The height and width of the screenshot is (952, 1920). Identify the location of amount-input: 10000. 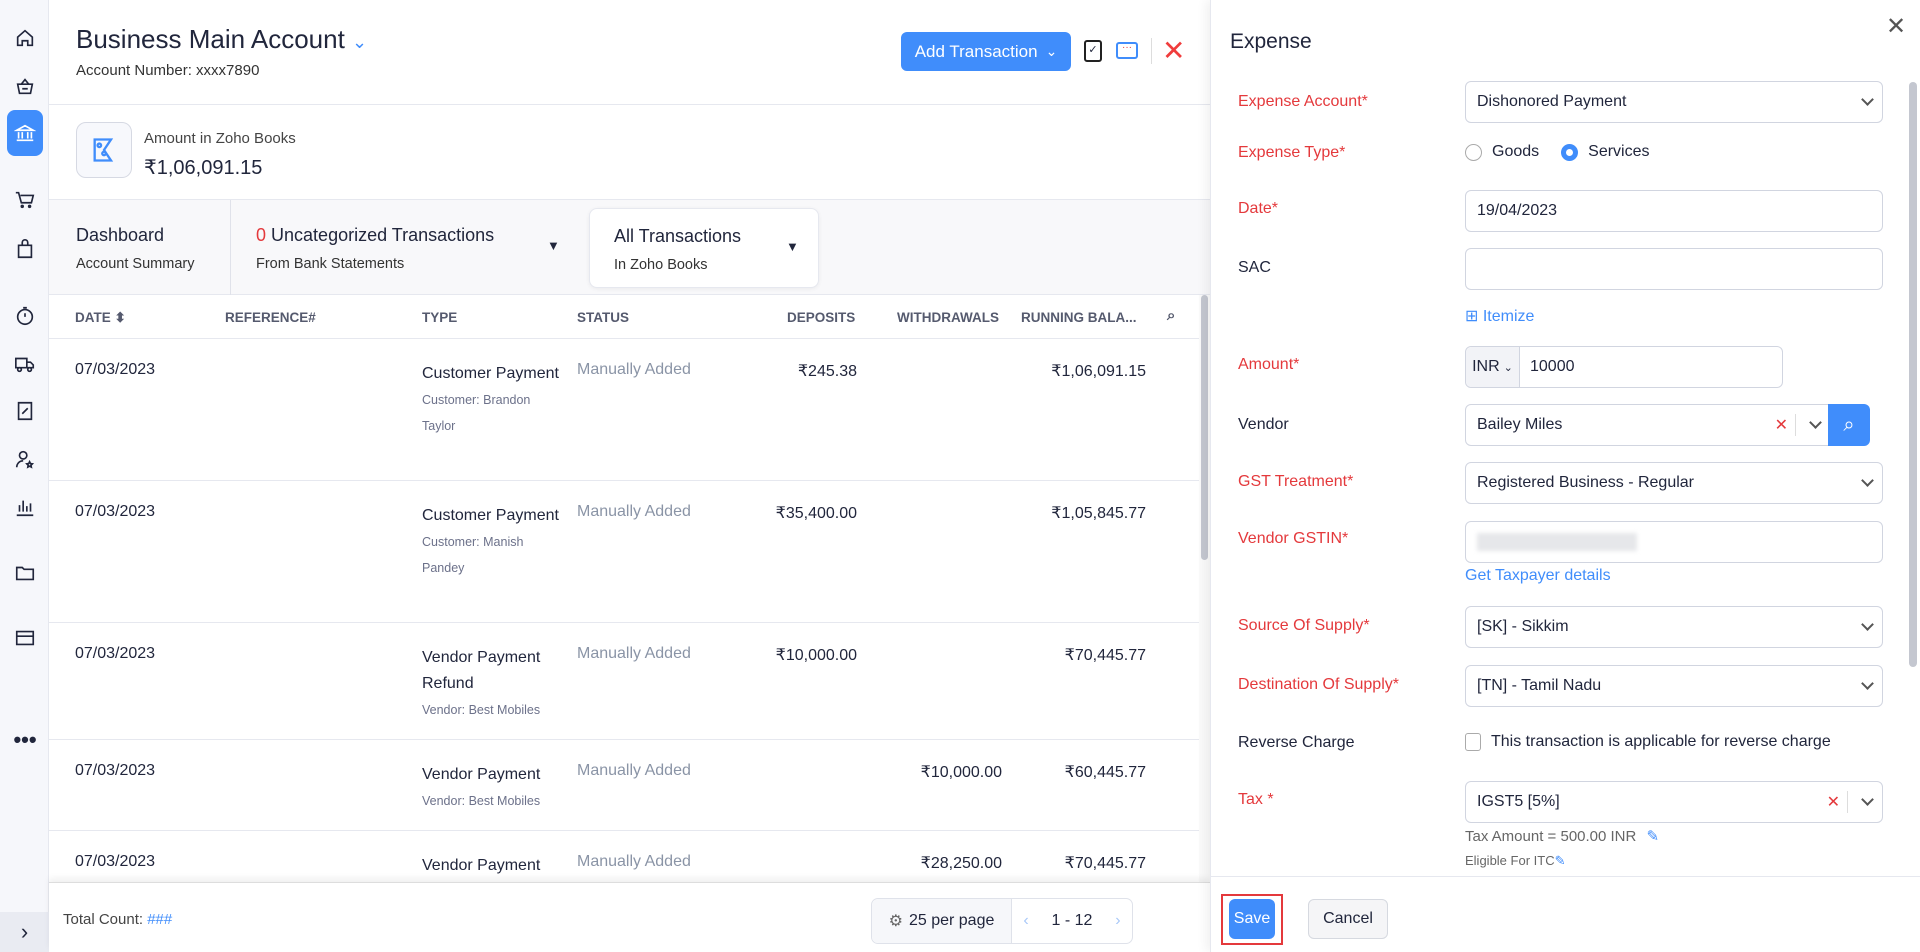
(1552, 366).